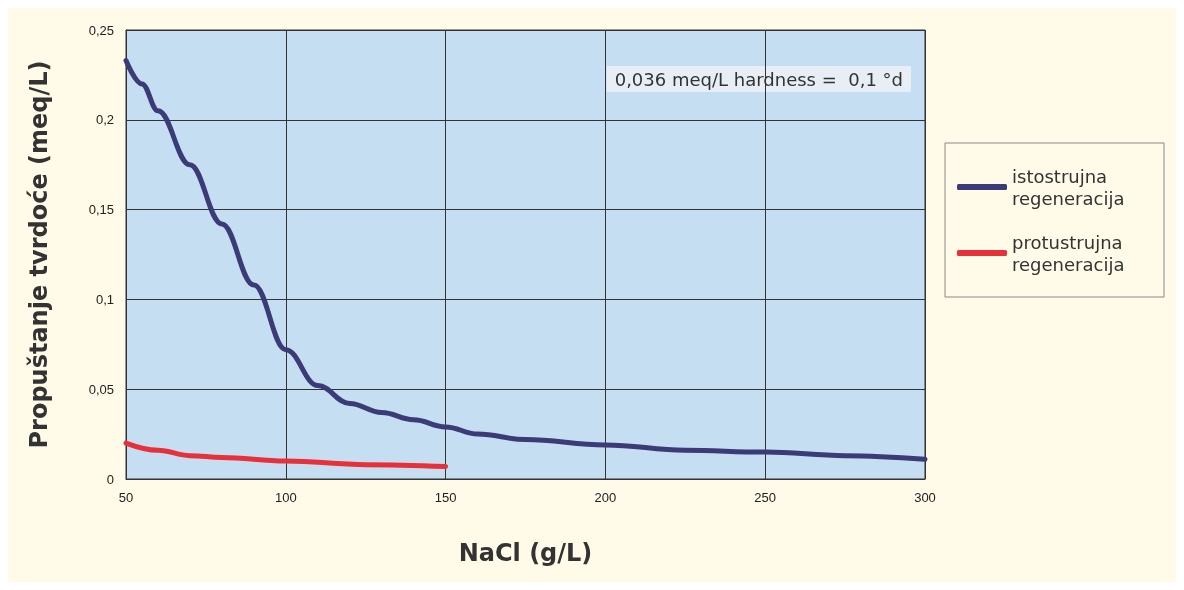 This screenshot has height=590, width=1184. Describe the element at coordinates (126, 497) in the screenshot. I see `x-tick-label: 50` at that location.